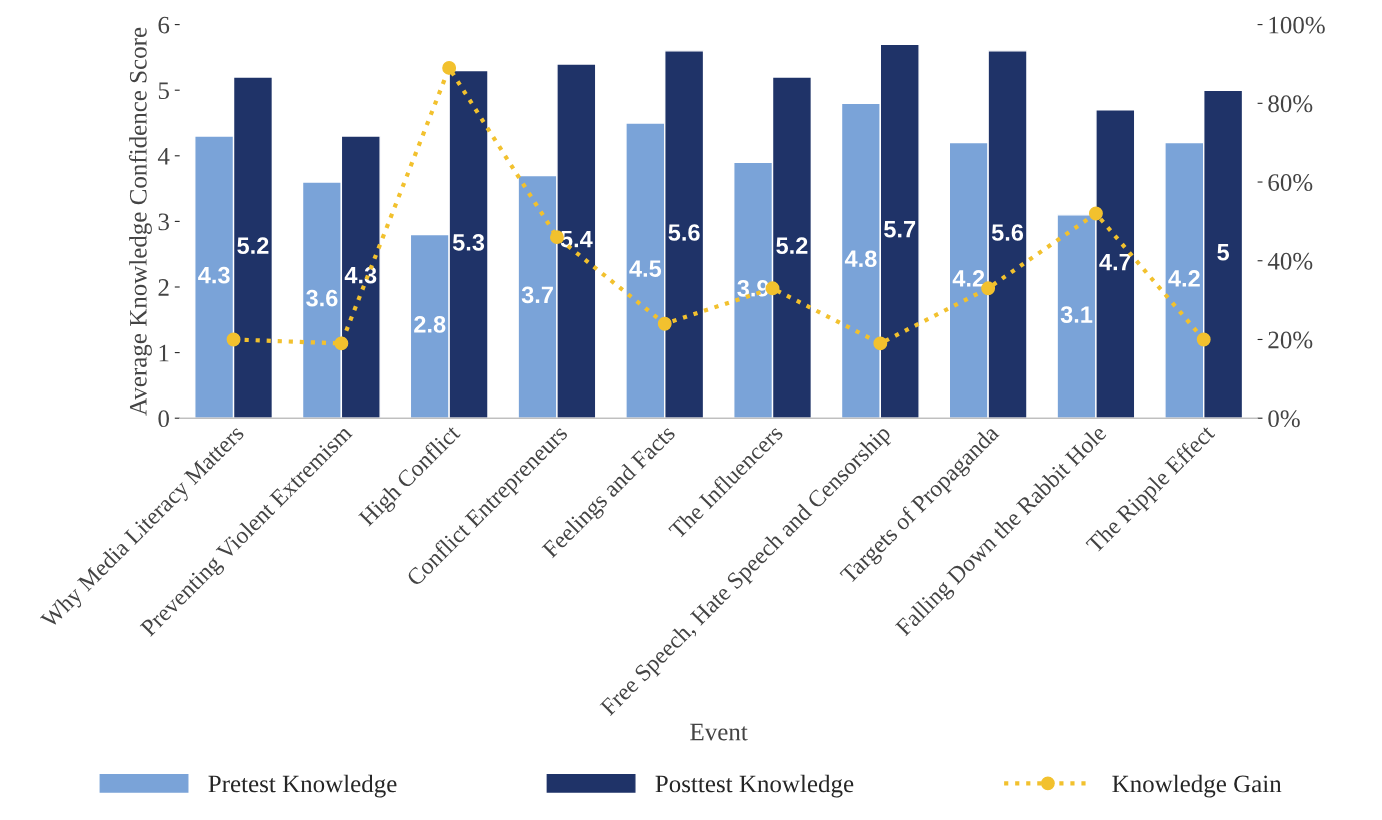 The height and width of the screenshot is (820, 1382). I want to click on legend-label: Pretest Knowledge, so click(302, 786).